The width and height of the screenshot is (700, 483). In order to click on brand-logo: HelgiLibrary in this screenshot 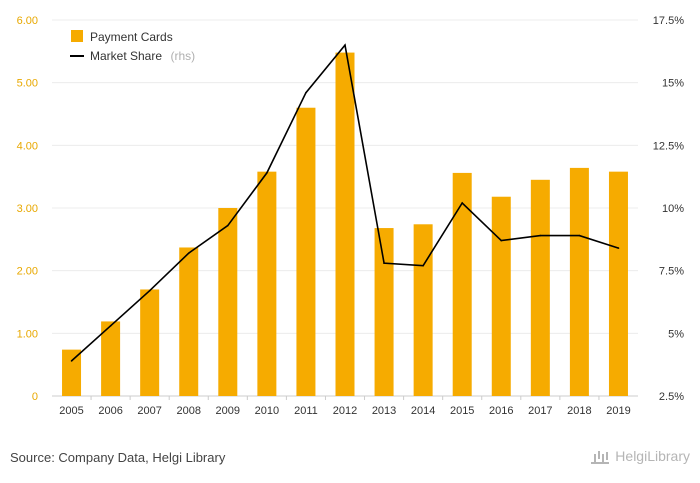, I will do `click(640, 456)`.